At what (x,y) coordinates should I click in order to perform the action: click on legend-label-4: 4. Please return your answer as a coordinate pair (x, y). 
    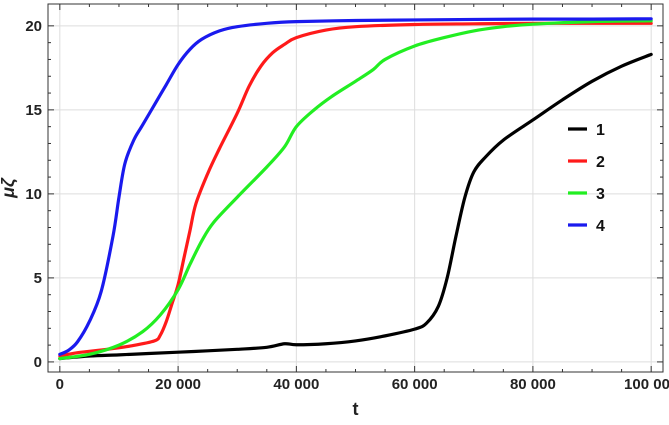
    Looking at the image, I should click on (600, 226).